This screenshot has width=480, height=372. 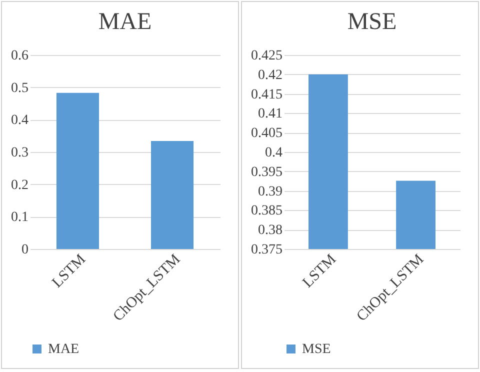 I want to click on y-tick-label: 0.2, so click(x=19, y=185).